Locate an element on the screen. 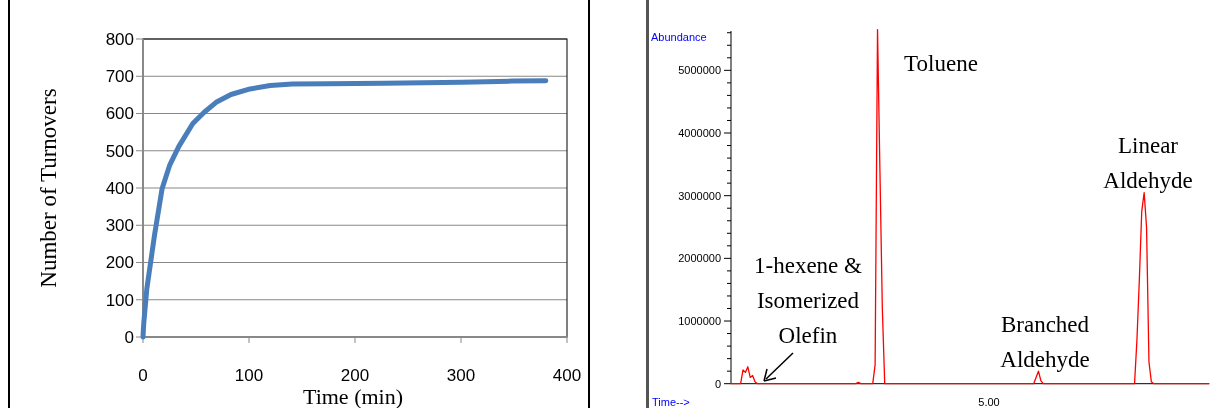 Image resolution: width=1210 pixels, height=408 pixels. y-tick-label: 400 is located at coordinates (119, 188).